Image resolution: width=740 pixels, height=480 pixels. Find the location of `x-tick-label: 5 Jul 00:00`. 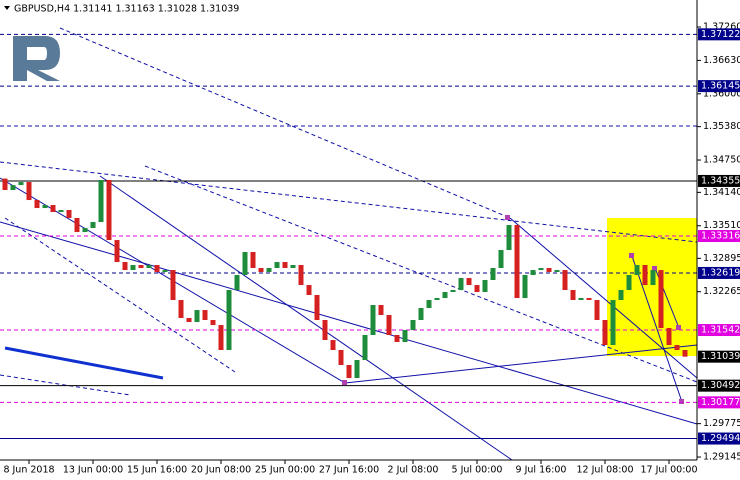

x-tick-label: 5 Jul 00:00 is located at coordinates (477, 470).